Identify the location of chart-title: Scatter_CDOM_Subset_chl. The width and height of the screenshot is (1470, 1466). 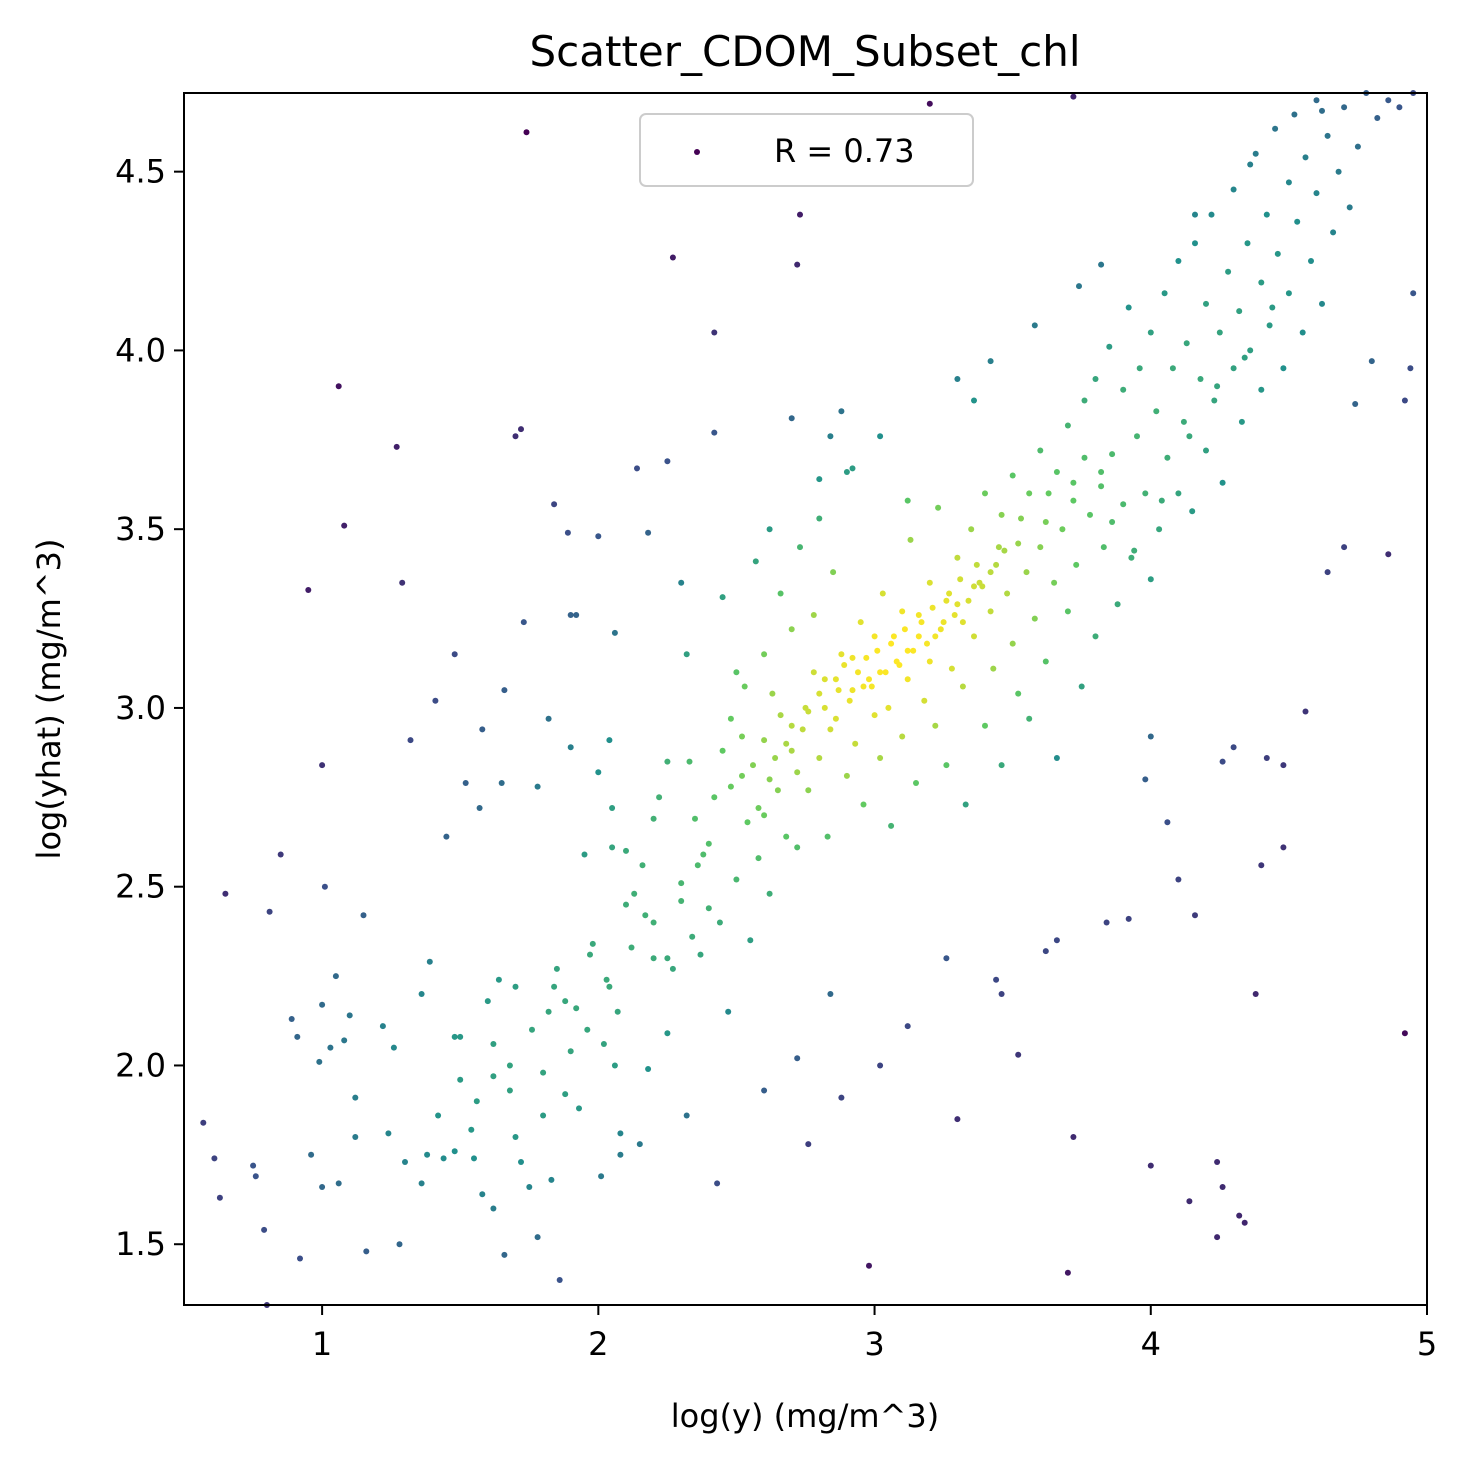
(804, 51).